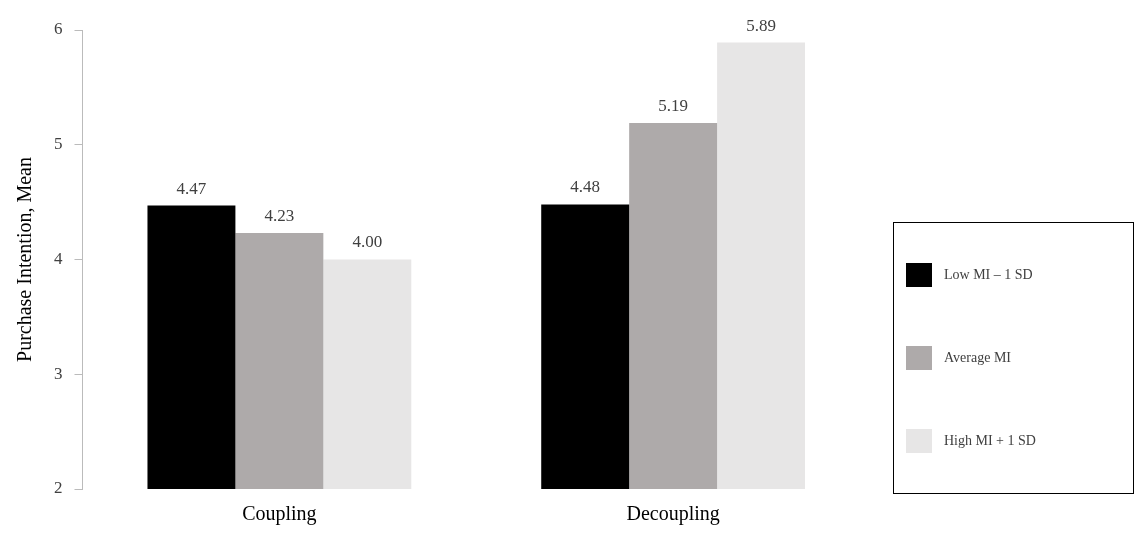  What do you see at coordinates (58, 258) in the screenshot?
I see `y-tick-label: 4` at bounding box center [58, 258].